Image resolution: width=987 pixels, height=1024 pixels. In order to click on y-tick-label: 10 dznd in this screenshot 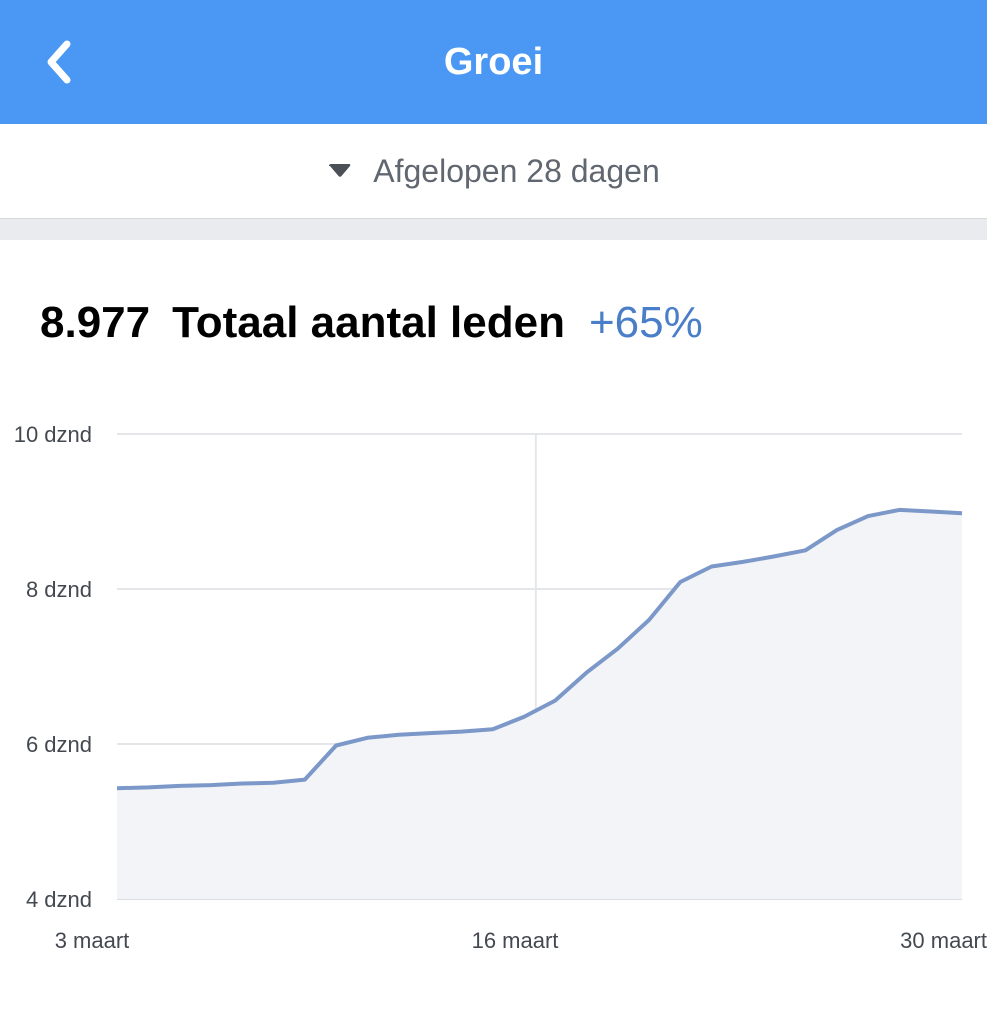, I will do `click(53, 434)`.